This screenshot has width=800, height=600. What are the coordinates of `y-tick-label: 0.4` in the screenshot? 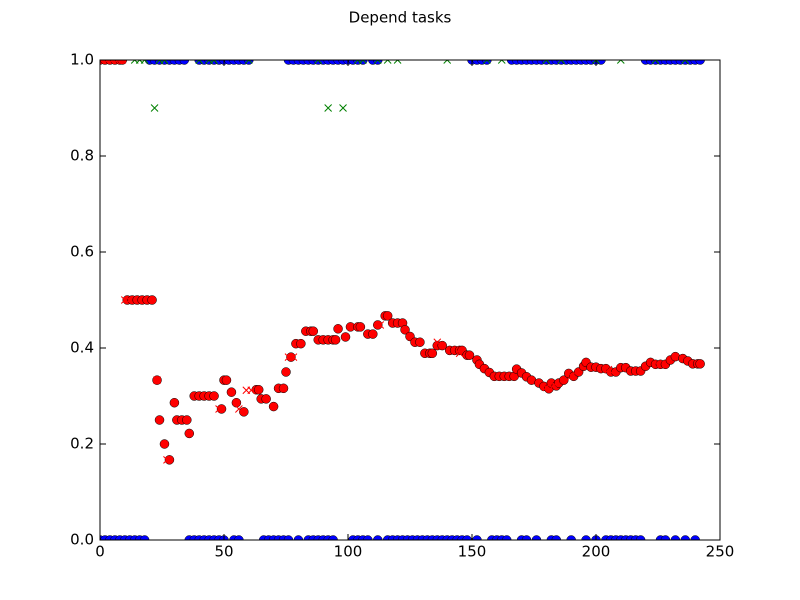 It's located at (82, 348).